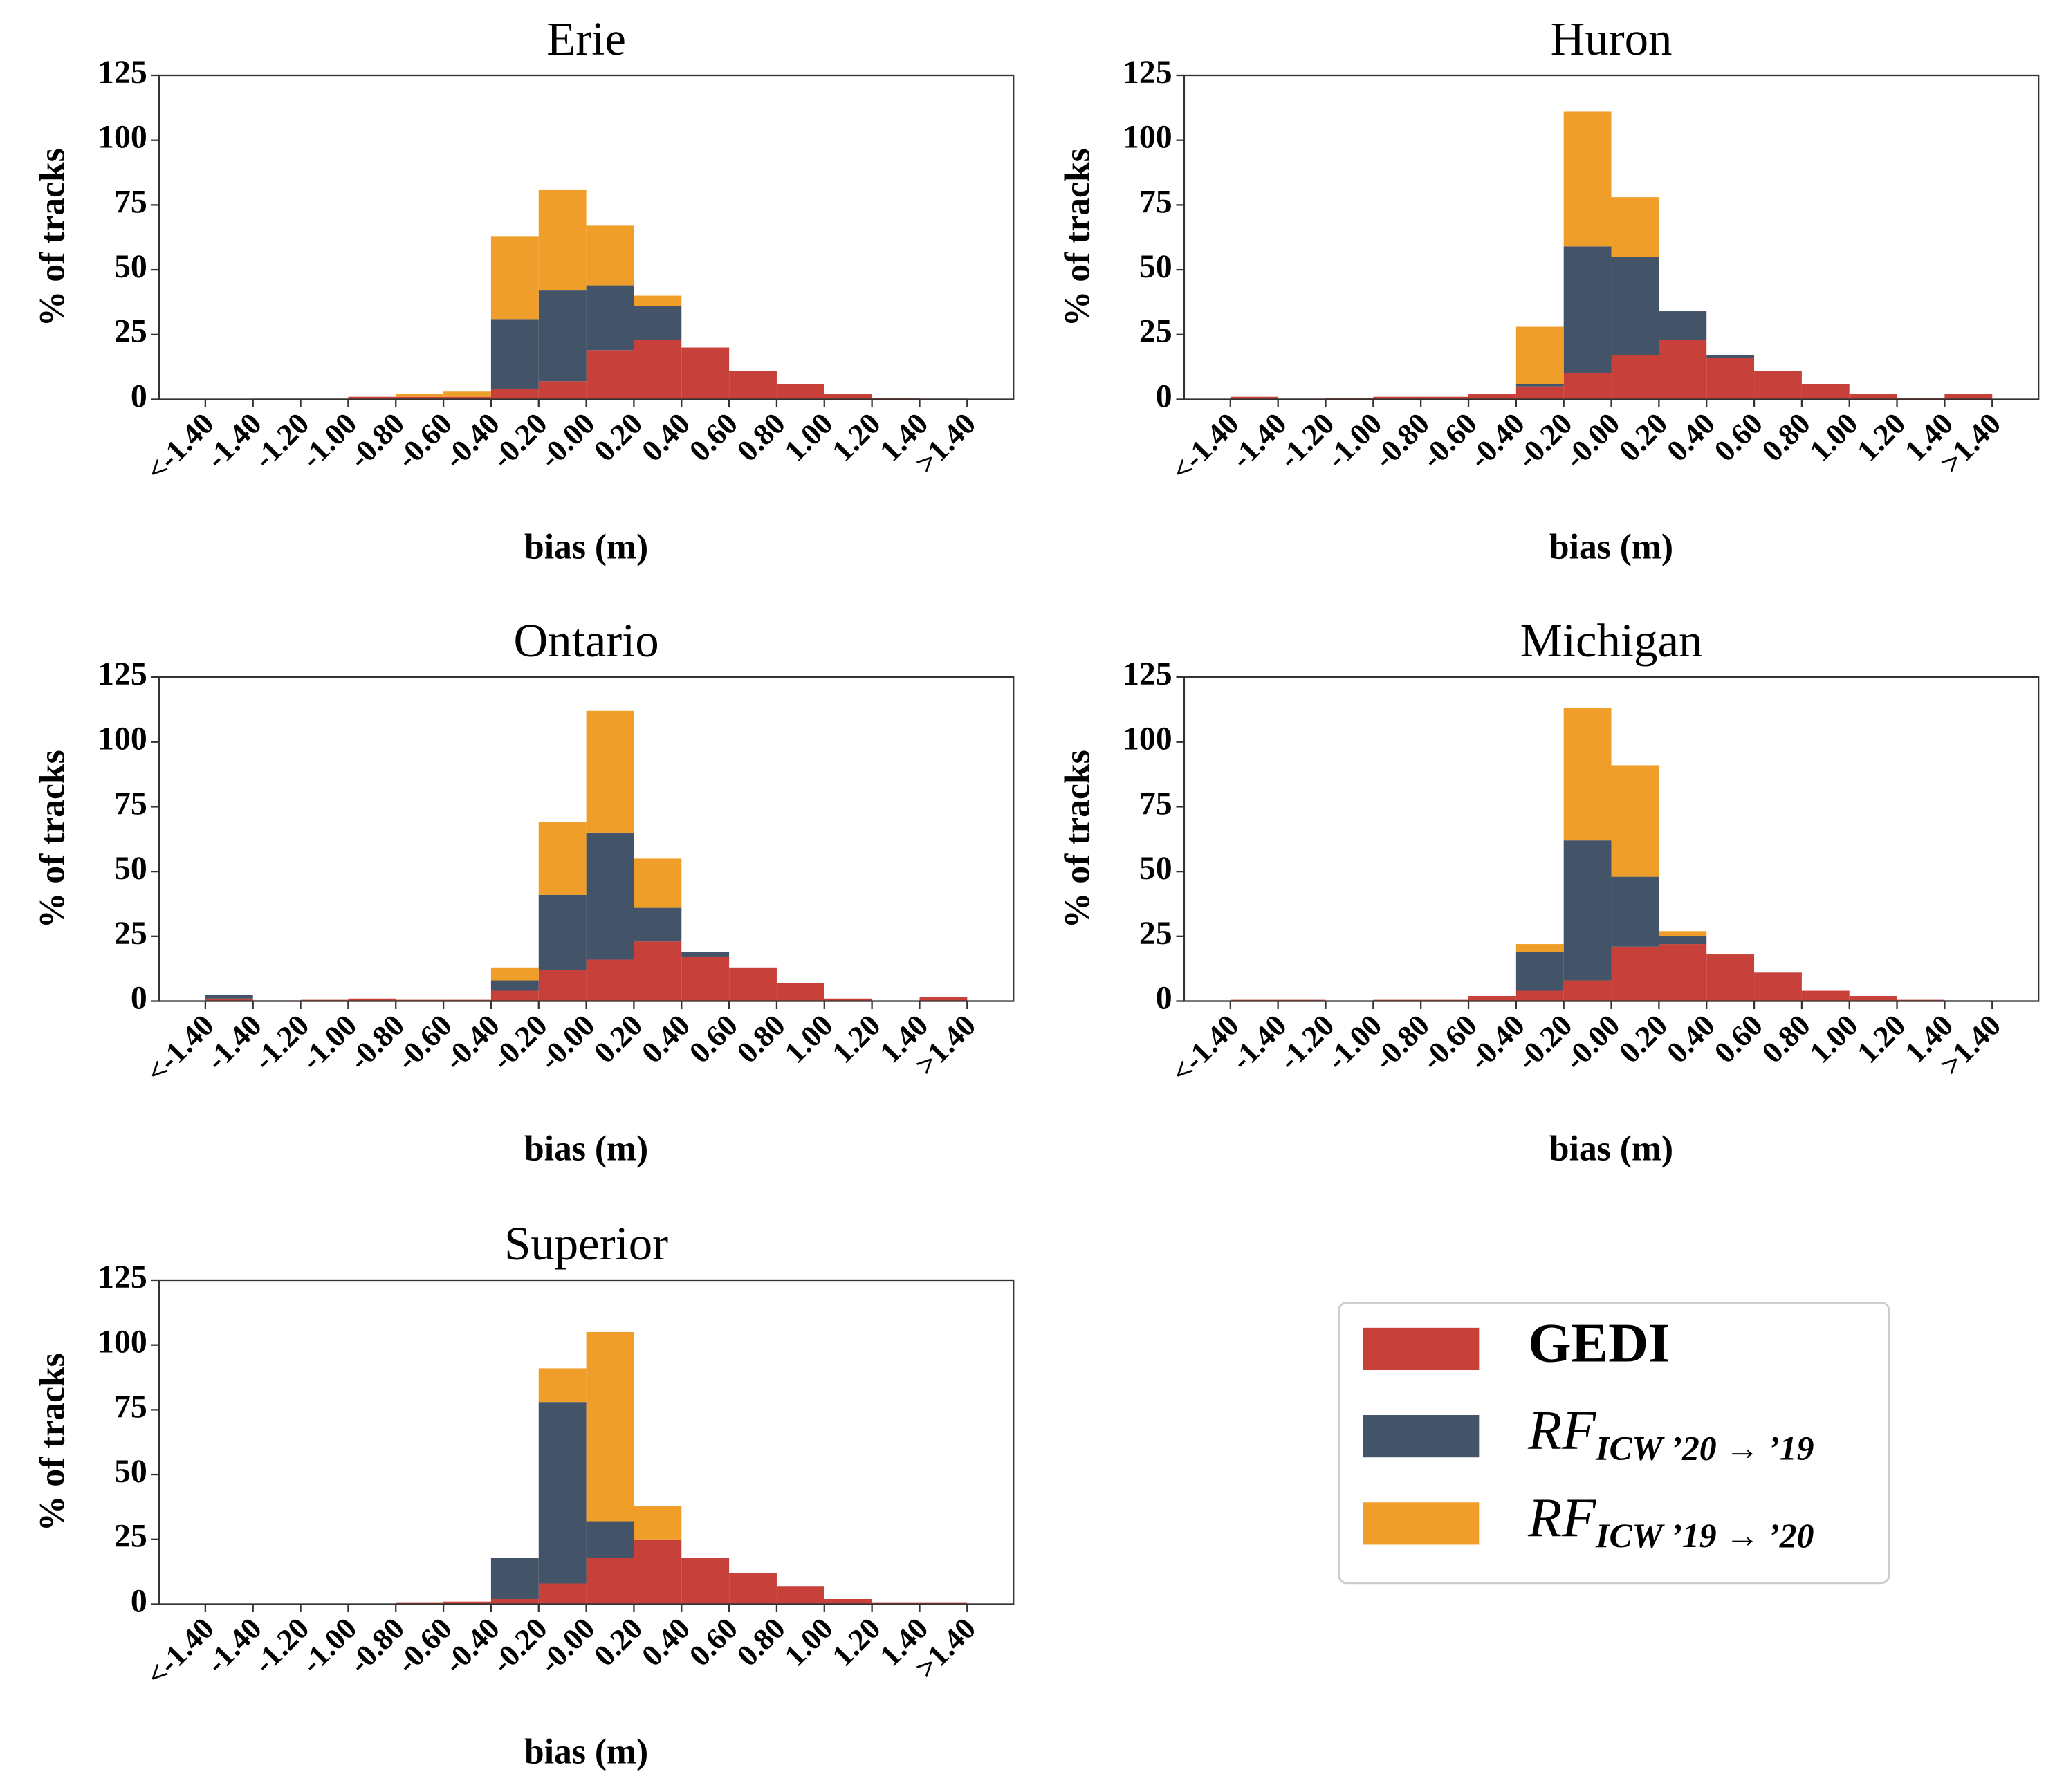 This screenshot has height=1792, width=2064. I want to click on y-tick-label: 25, so click(1155, 331).